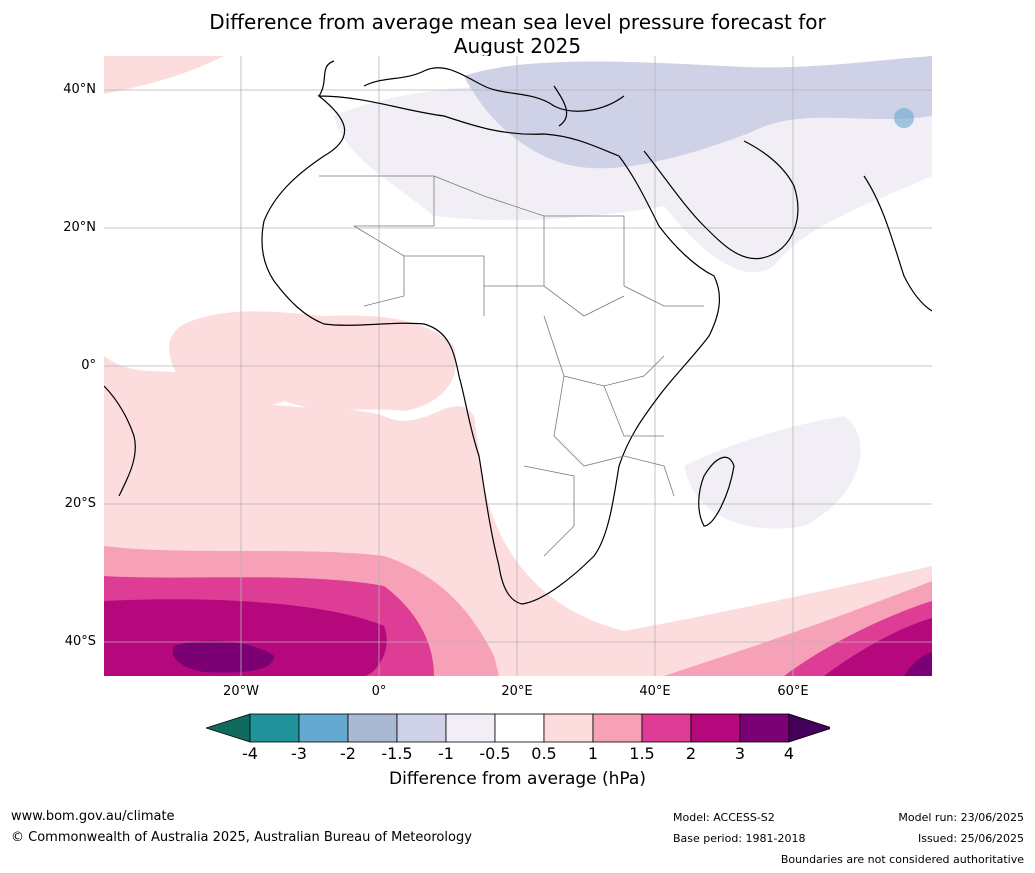 The image size is (1035, 873). Describe the element at coordinates (93, 816) in the screenshot. I see `footer-website: www.bom.gov.au/climate` at that location.